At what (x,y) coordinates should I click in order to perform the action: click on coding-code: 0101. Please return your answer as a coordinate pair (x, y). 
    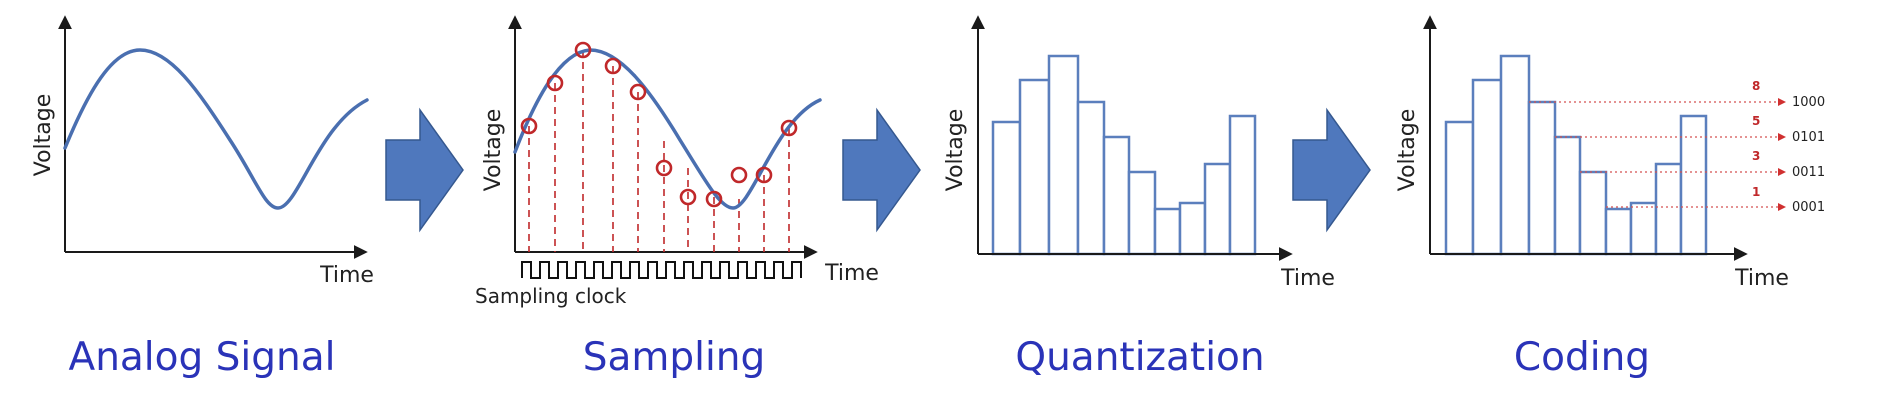
    Looking at the image, I should click on (1808, 137).